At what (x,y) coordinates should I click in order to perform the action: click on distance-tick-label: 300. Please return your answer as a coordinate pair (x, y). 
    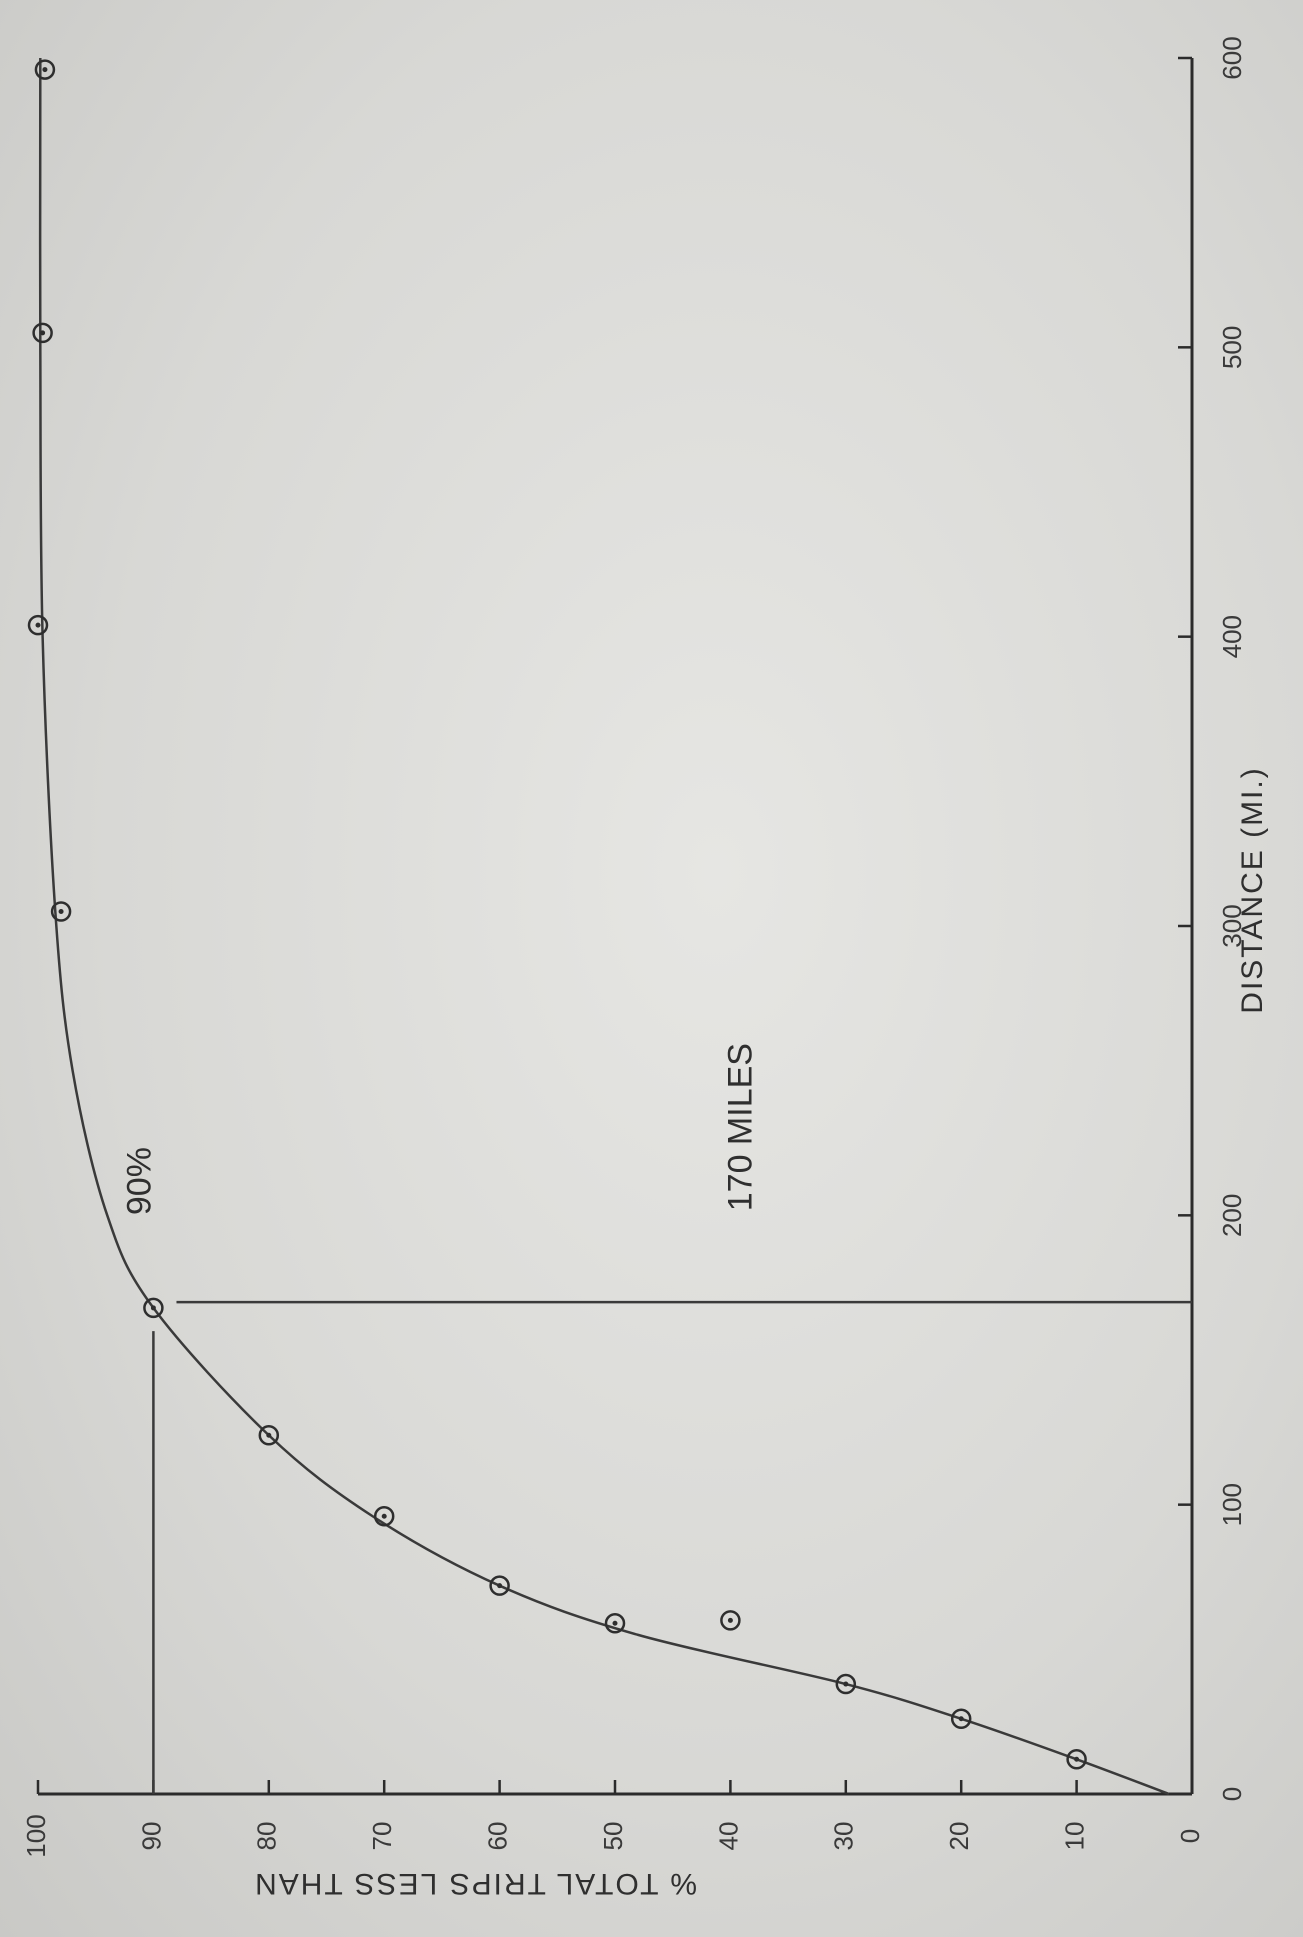
    Looking at the image, I should click on (1232, 925).